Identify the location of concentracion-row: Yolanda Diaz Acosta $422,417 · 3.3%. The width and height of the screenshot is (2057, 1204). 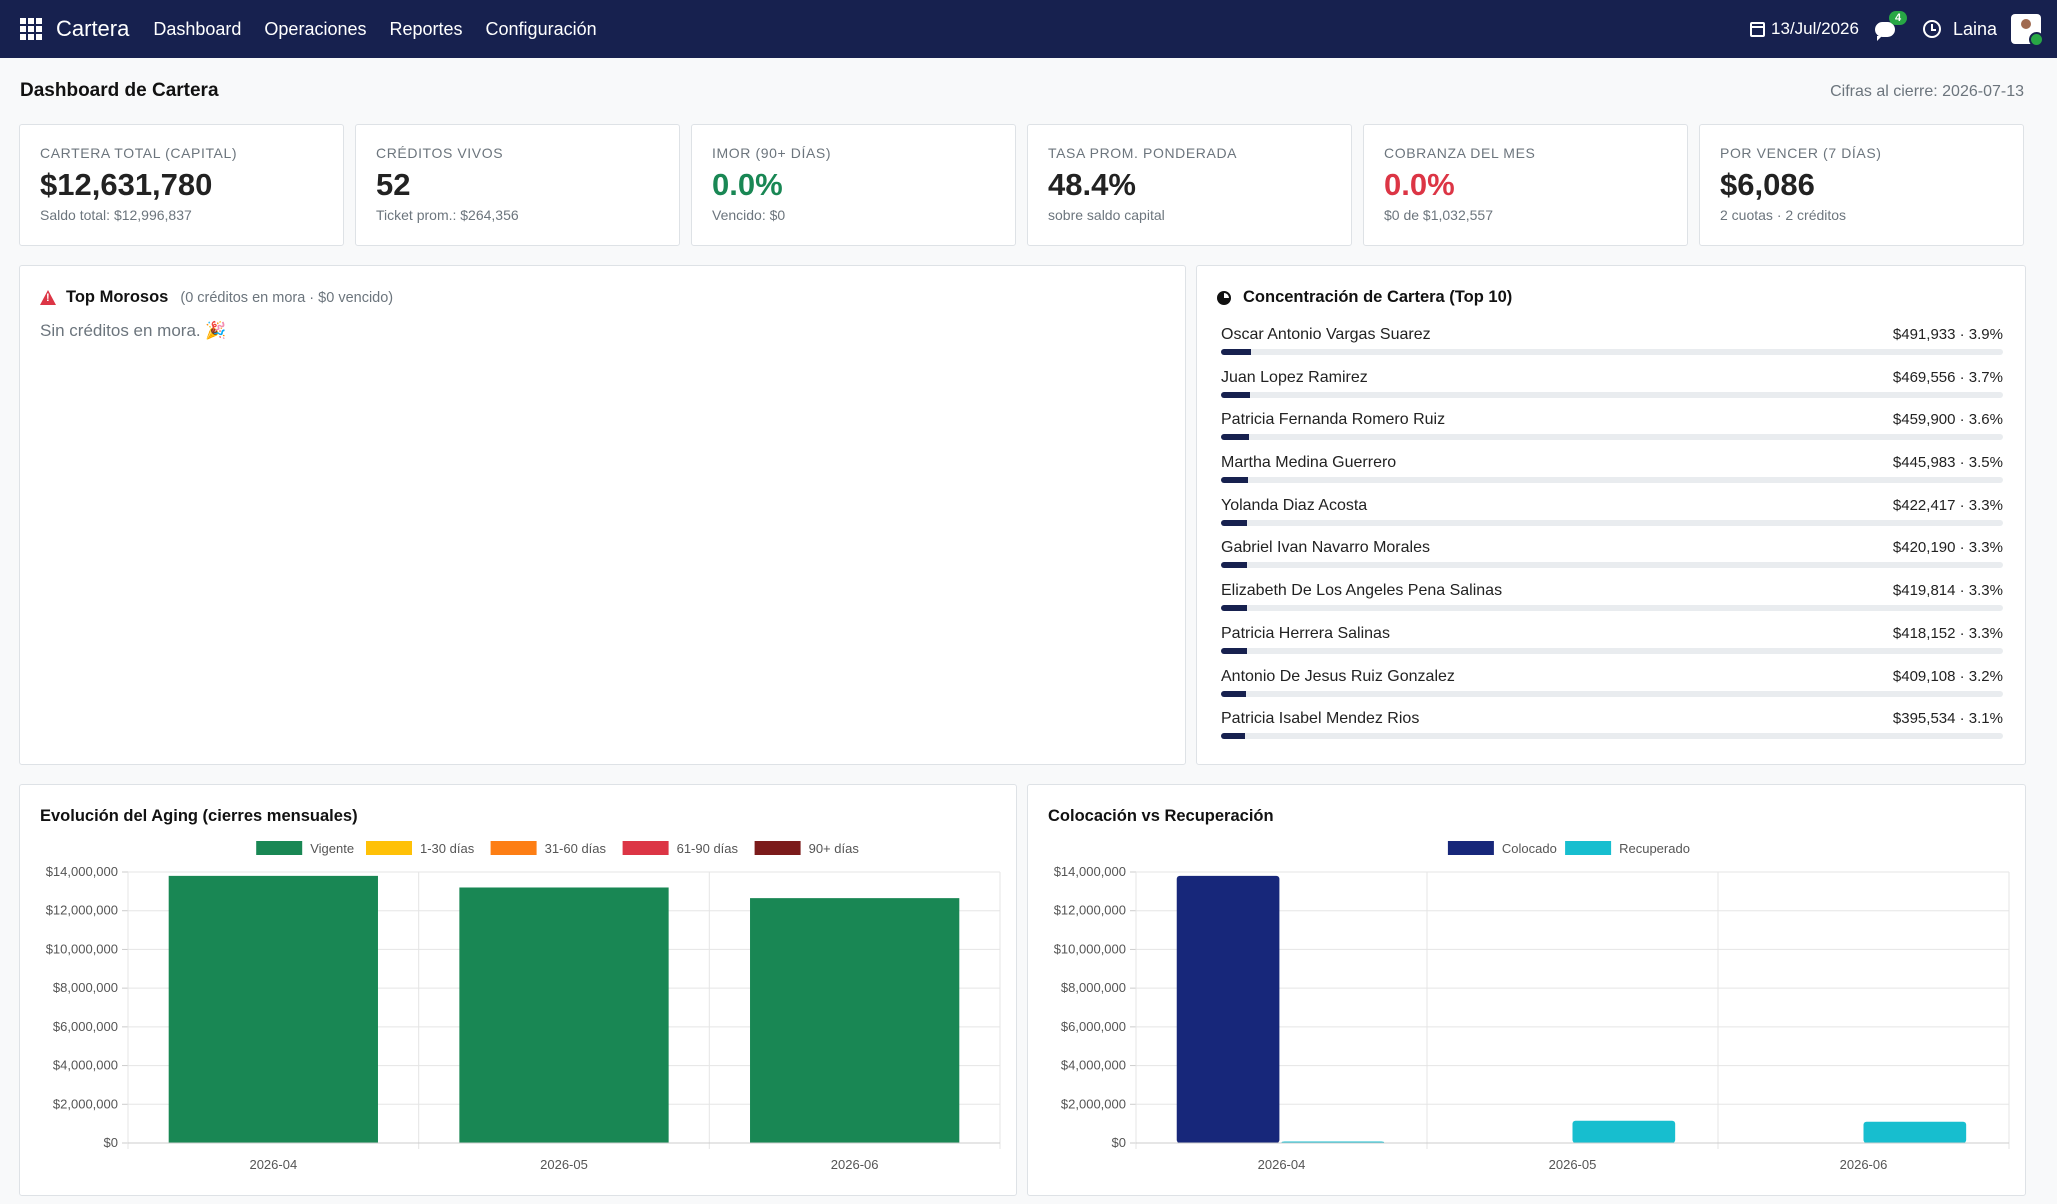
(1612, 518).